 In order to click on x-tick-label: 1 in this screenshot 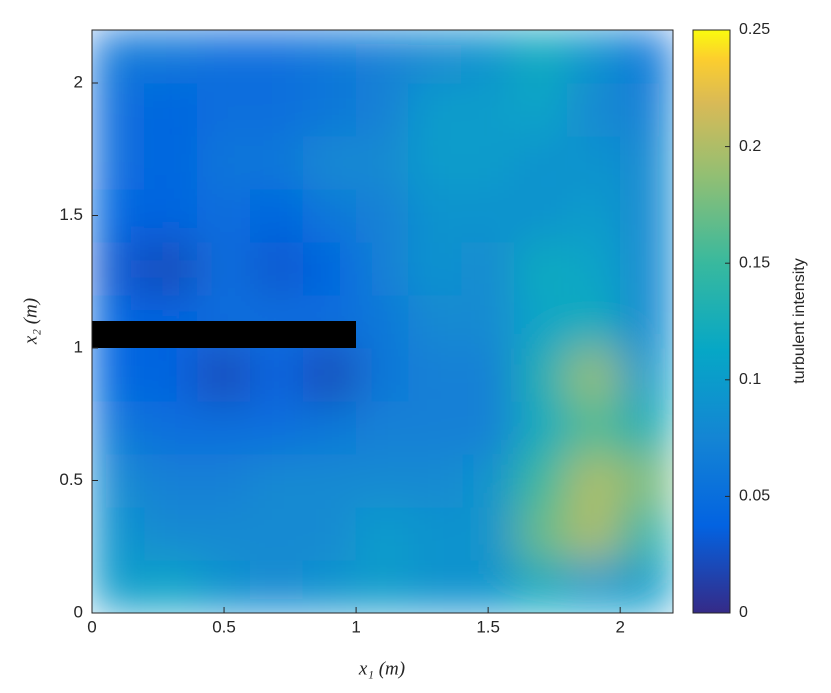, I will do `click(355, 626)`.